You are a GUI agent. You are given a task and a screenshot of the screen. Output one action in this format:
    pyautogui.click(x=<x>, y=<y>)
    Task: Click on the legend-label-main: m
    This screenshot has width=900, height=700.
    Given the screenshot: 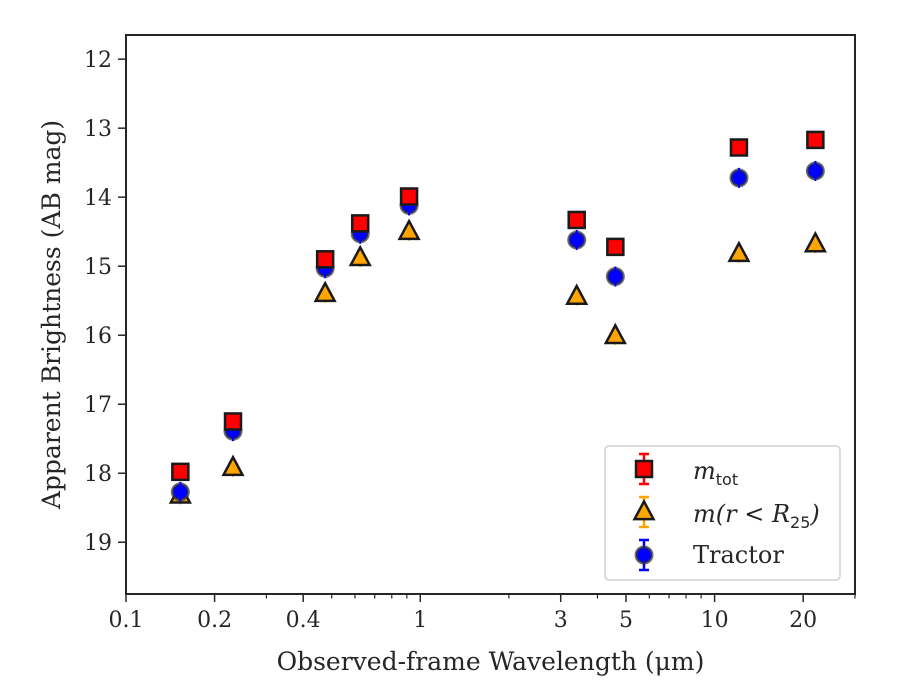 What is the action you would take?
    pyautogui.click(x=704, y=471)
    